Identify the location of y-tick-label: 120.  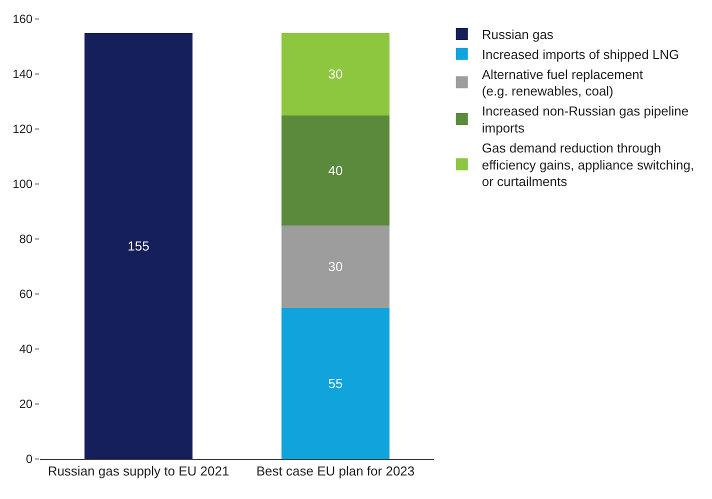
(22, 129).